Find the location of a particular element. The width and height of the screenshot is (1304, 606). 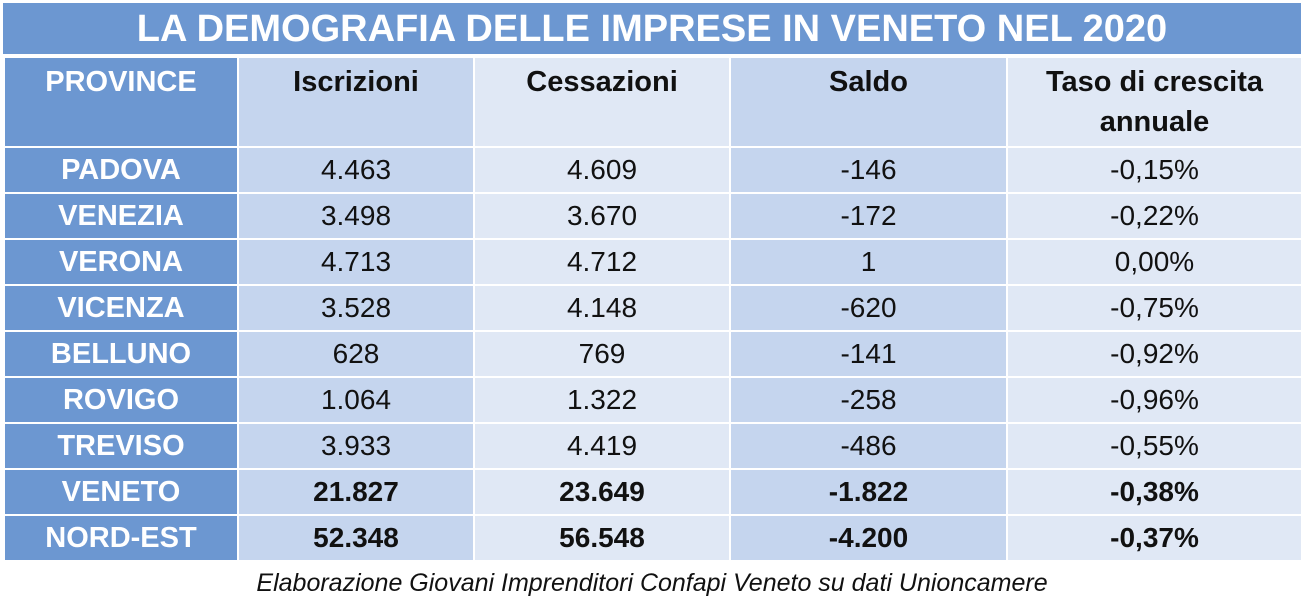

province-cell: VENETO is located at coordinates (121, 492).